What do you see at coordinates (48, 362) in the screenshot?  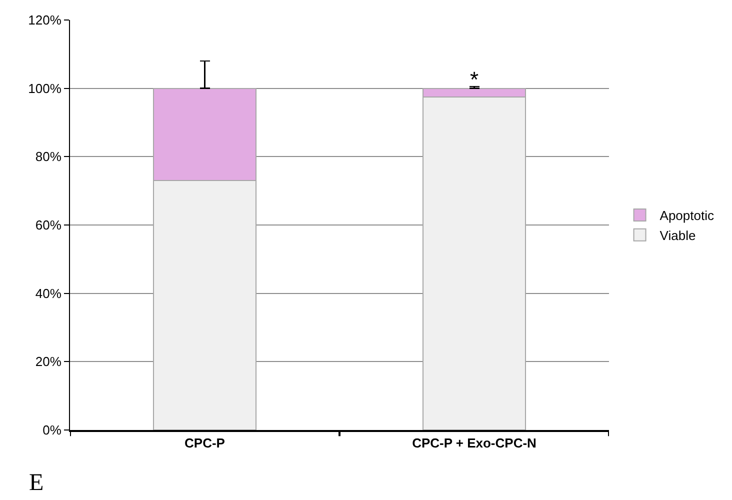 I see `y-tick-label: 20%` at bounding box center [48, 362].